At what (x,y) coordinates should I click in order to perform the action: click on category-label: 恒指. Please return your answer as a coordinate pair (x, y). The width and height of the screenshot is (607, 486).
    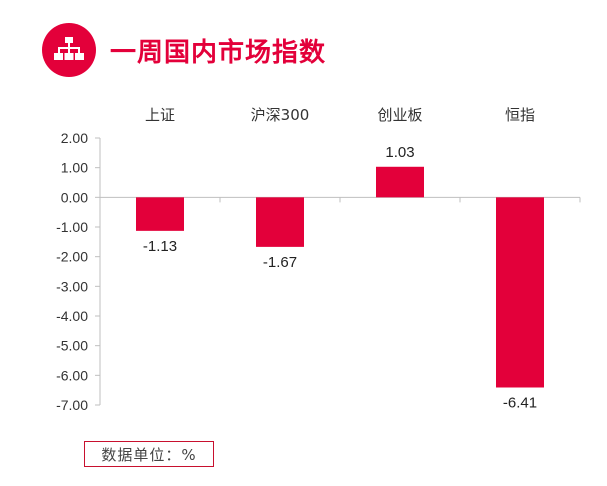
    Looking at the image, I should click on (520, 115).